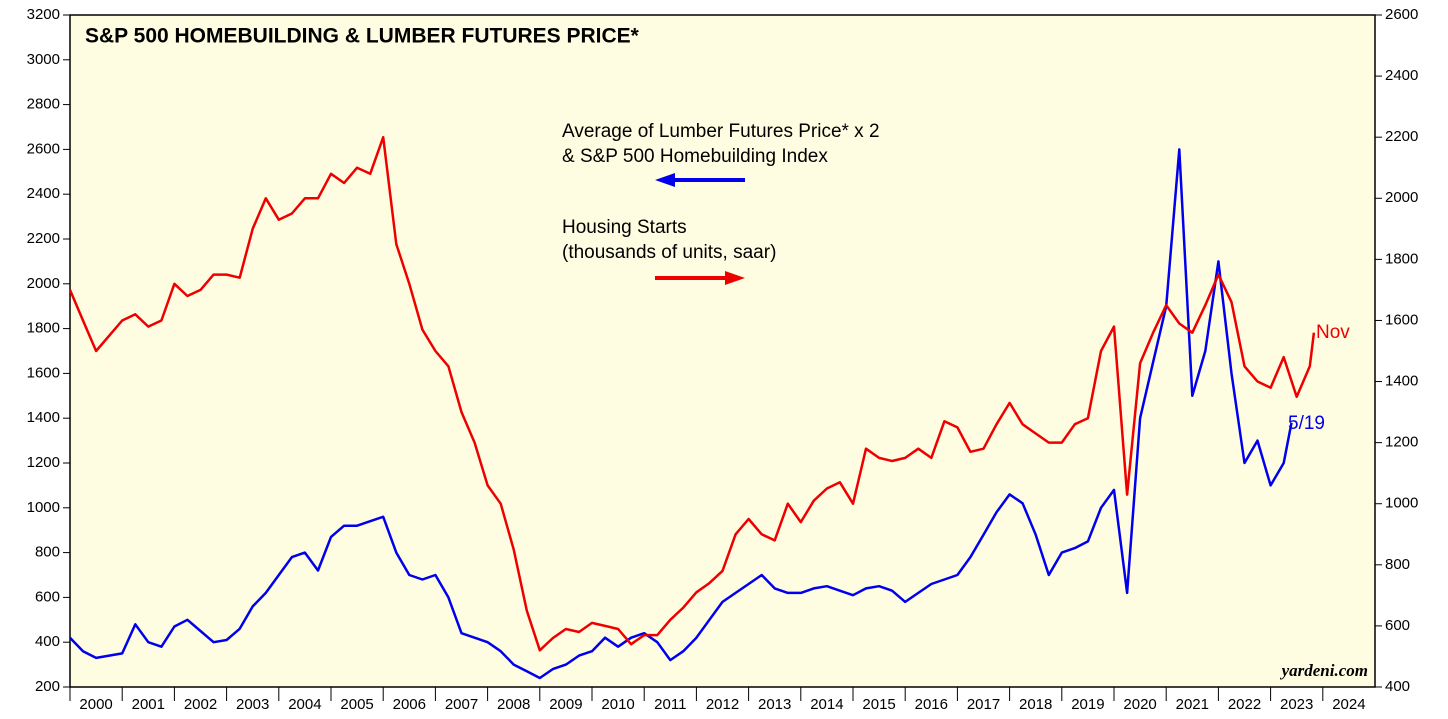 This screenshot has width=1448, height=719. Describe the element at coordinates (1087, 704) in the screenshot. I see `x-tick-label: 2019` at that location.